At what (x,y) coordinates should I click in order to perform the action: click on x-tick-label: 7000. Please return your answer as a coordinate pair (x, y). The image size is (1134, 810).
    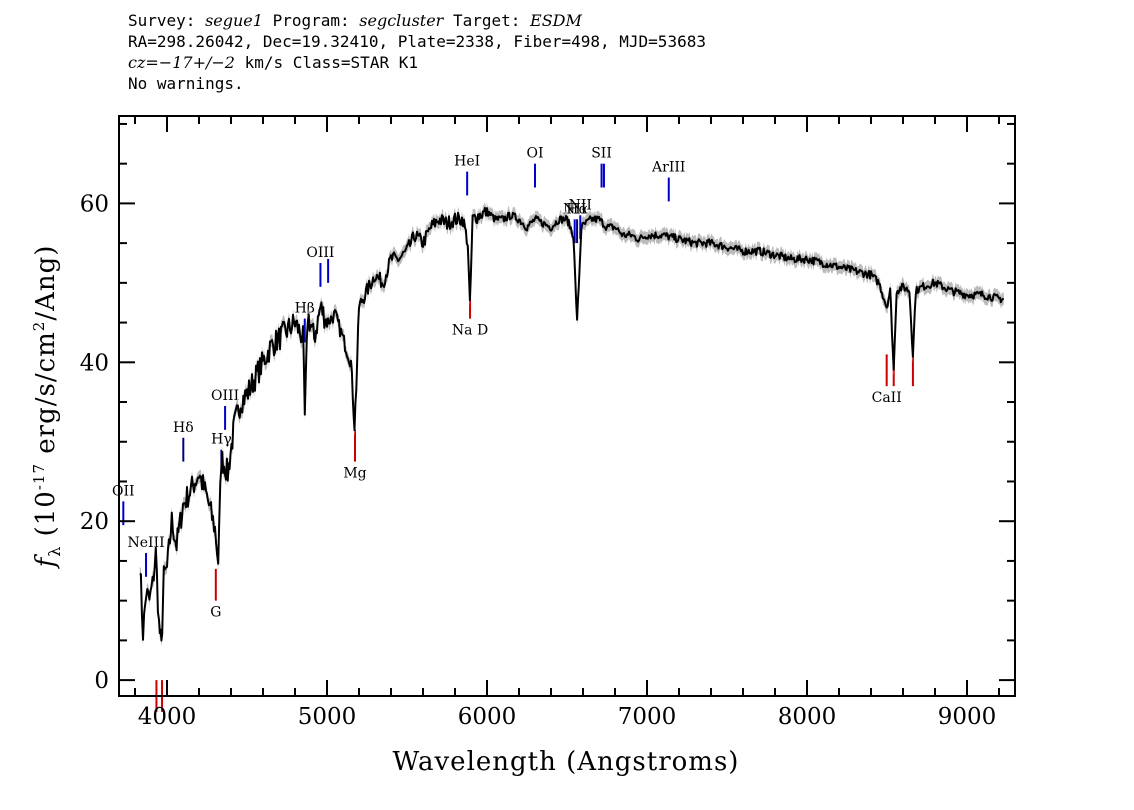
    Looking at the image, I should click on (647, 717).